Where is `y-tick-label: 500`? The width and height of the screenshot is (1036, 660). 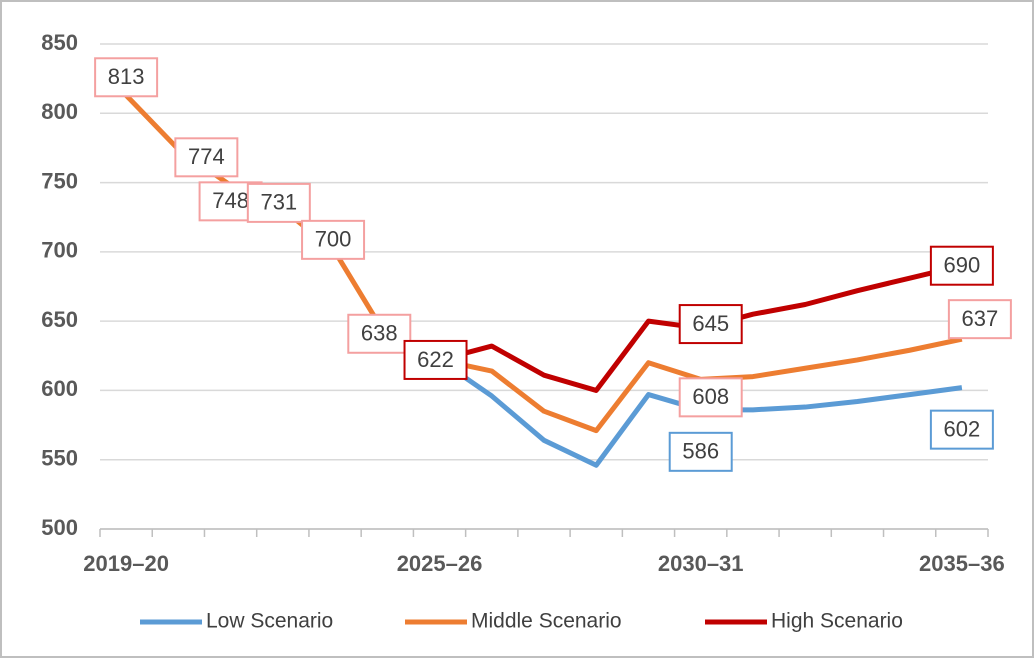
y-tick-label: 500 is located at coordinates (59, 527).